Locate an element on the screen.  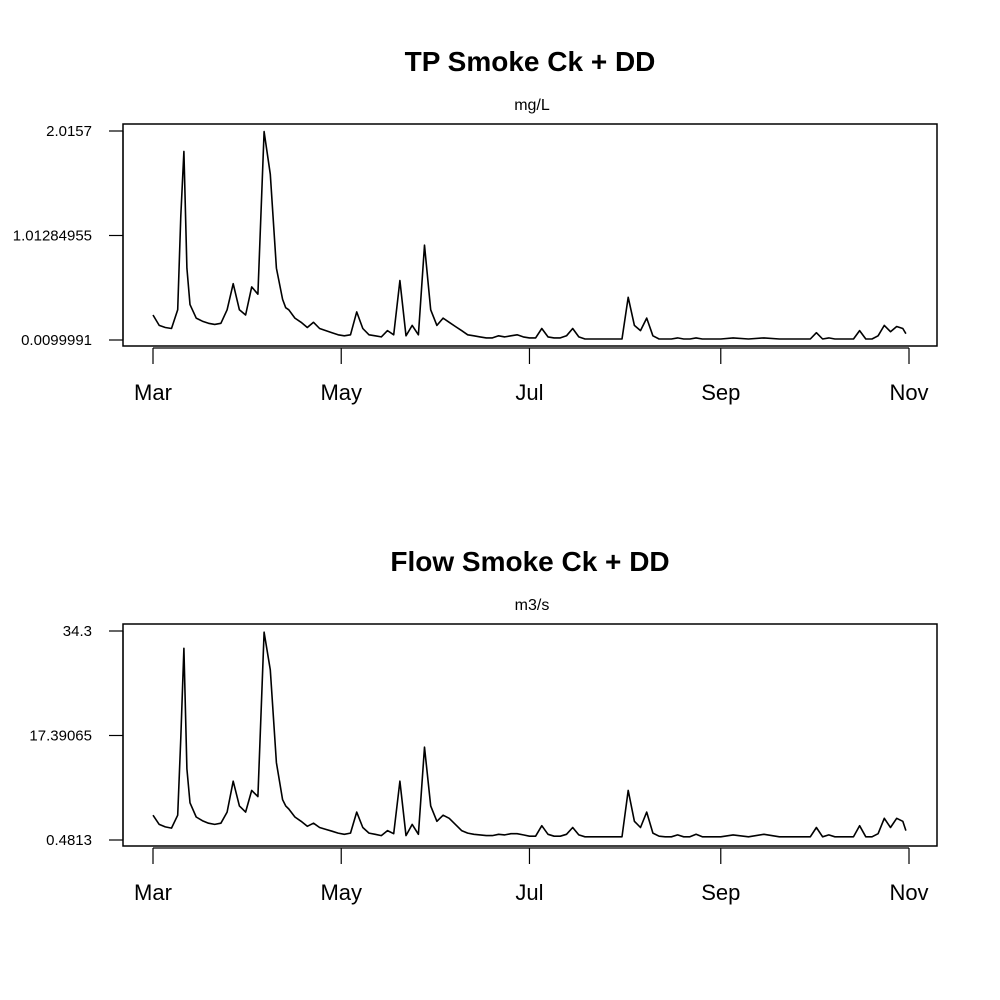
y-tick-label: 1.01284955 is located at coordinates (52, 236).